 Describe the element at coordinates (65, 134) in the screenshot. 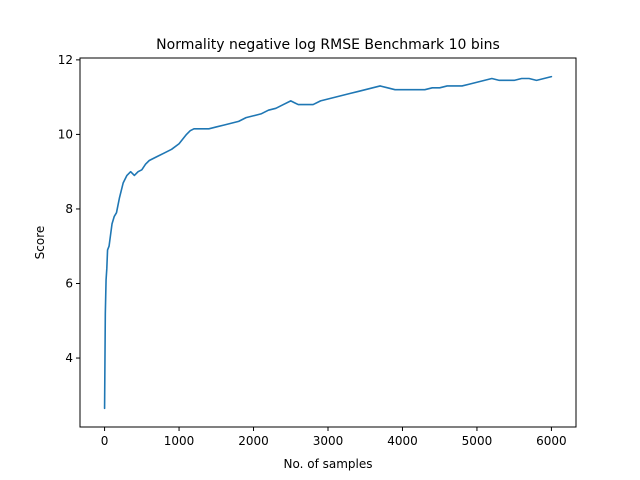

I see `y-tick-label: 10` at that location.